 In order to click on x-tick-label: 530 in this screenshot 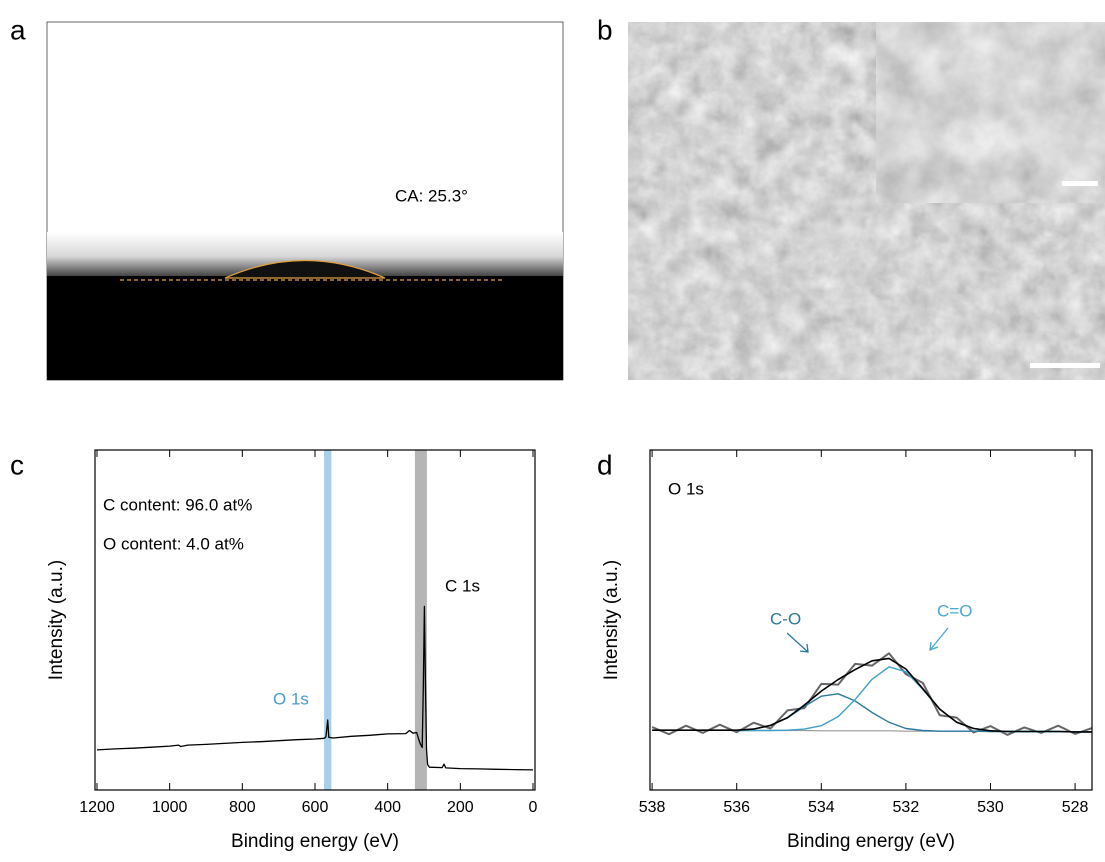, I will do `click(990, 807)`.